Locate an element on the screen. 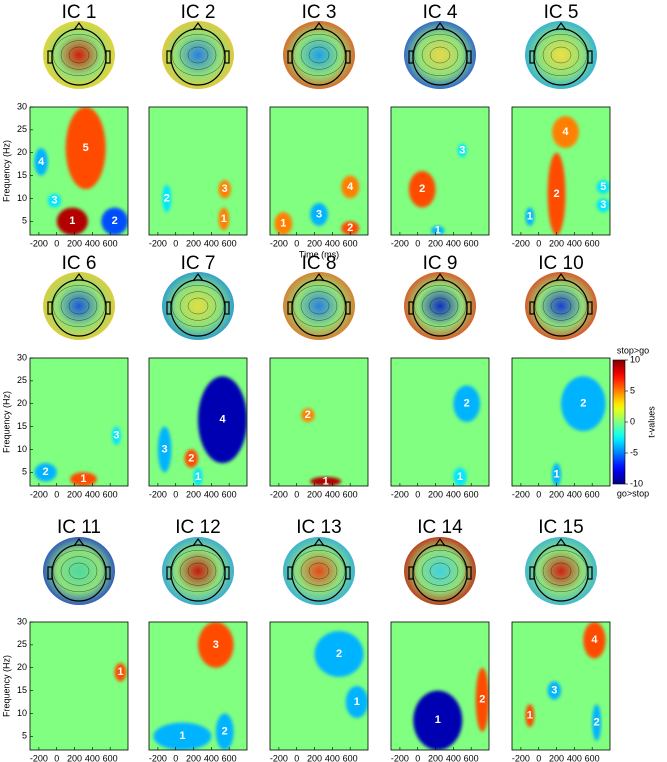  colorbar-label: t-values is located at coordinates (651, 422).